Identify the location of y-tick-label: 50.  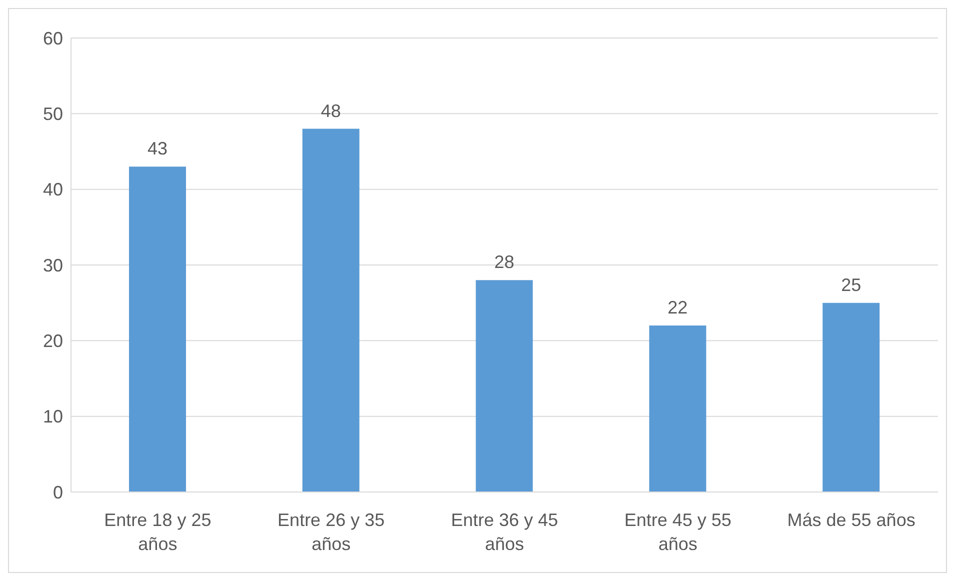
(52, 114).